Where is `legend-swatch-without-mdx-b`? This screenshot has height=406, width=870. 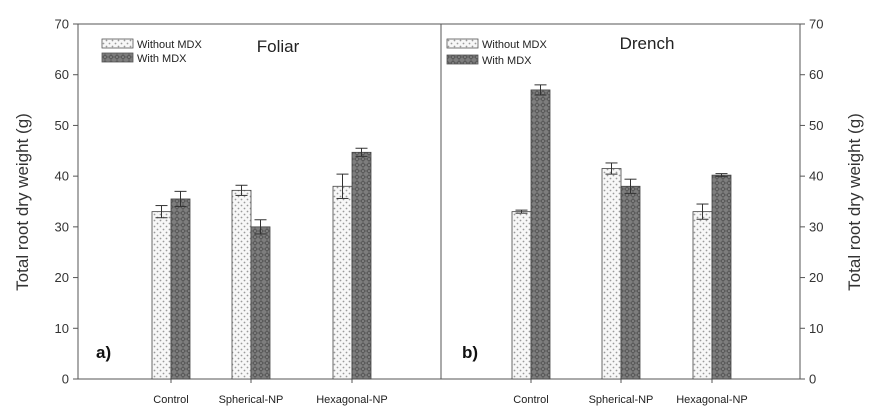
legend-swatch-without-mdx-b is located at coordinates (462, 43).